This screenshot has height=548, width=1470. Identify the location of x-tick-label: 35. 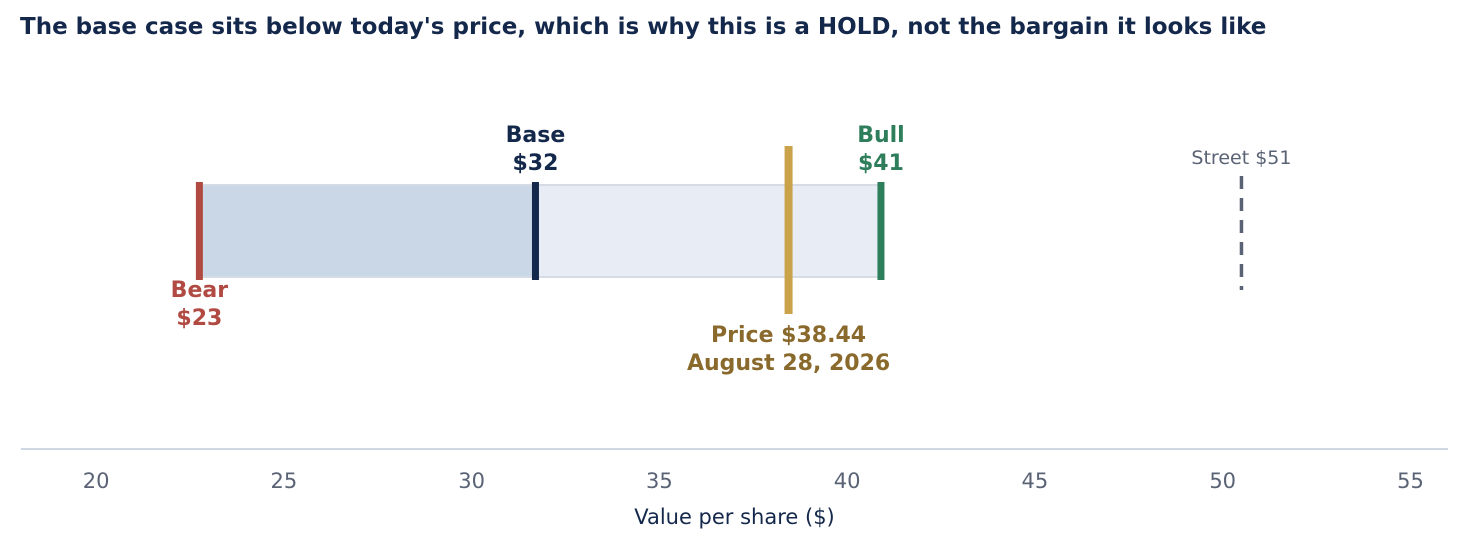
(659, 481).